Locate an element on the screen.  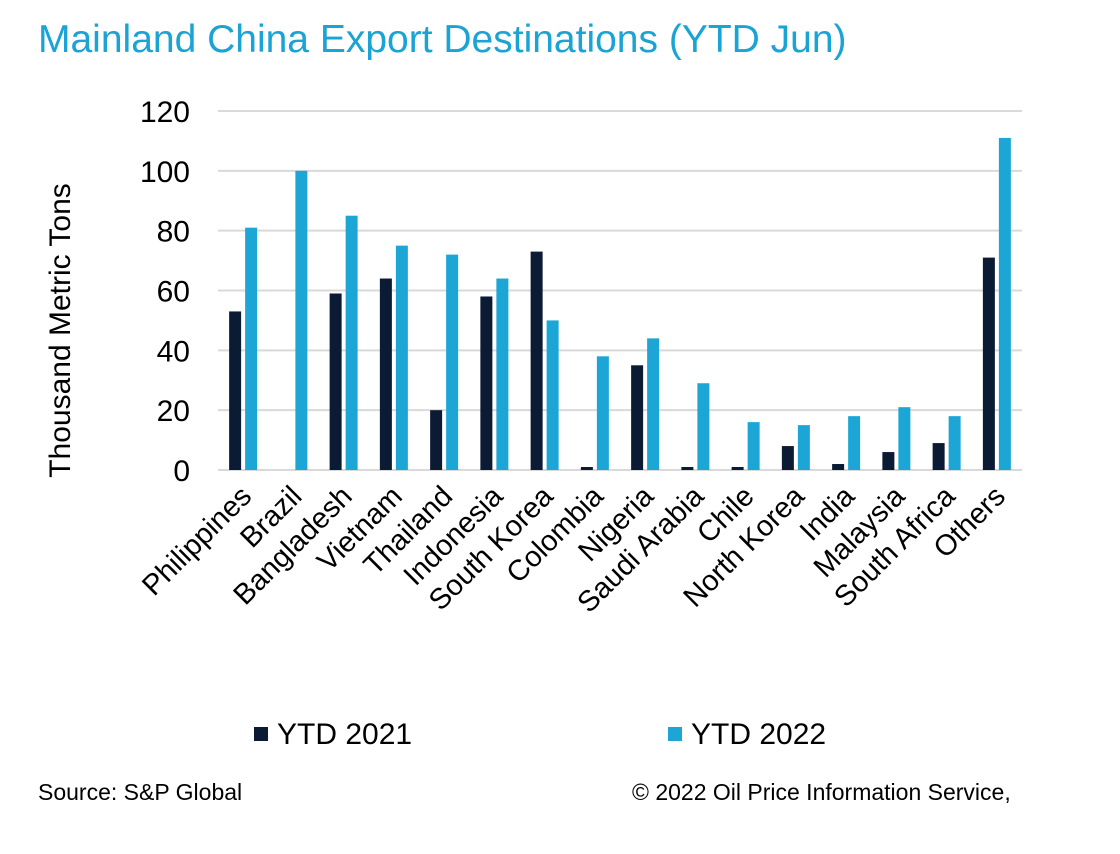
y-axis-title: Thousand Metric Tons is located at coordinates (60, 330).